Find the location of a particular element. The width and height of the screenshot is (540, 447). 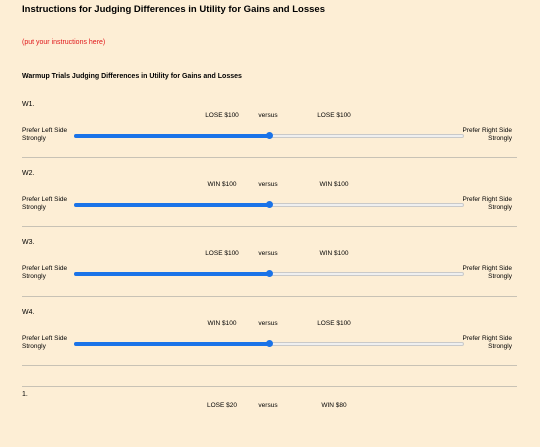

trial-label: 1. is located at coordinates (25, 394).